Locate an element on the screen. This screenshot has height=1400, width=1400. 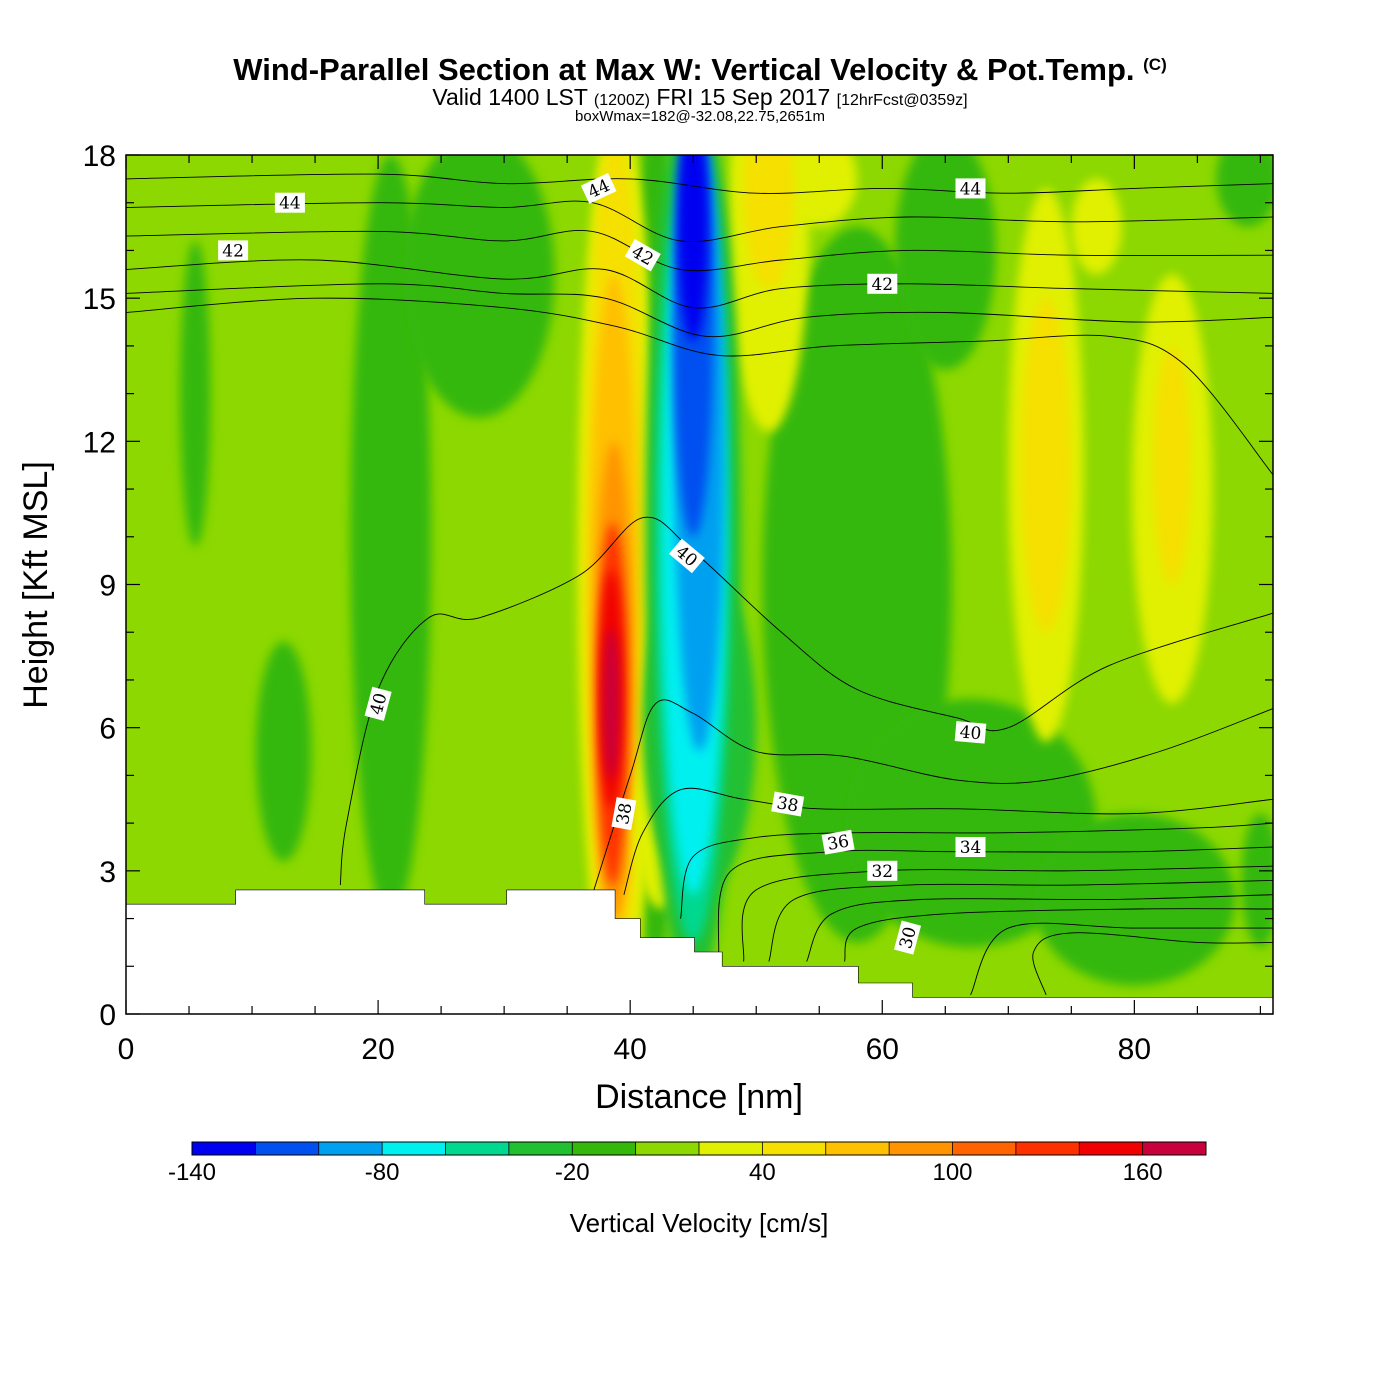
theta-label-text: 40 is located at coordinates (970, 733).